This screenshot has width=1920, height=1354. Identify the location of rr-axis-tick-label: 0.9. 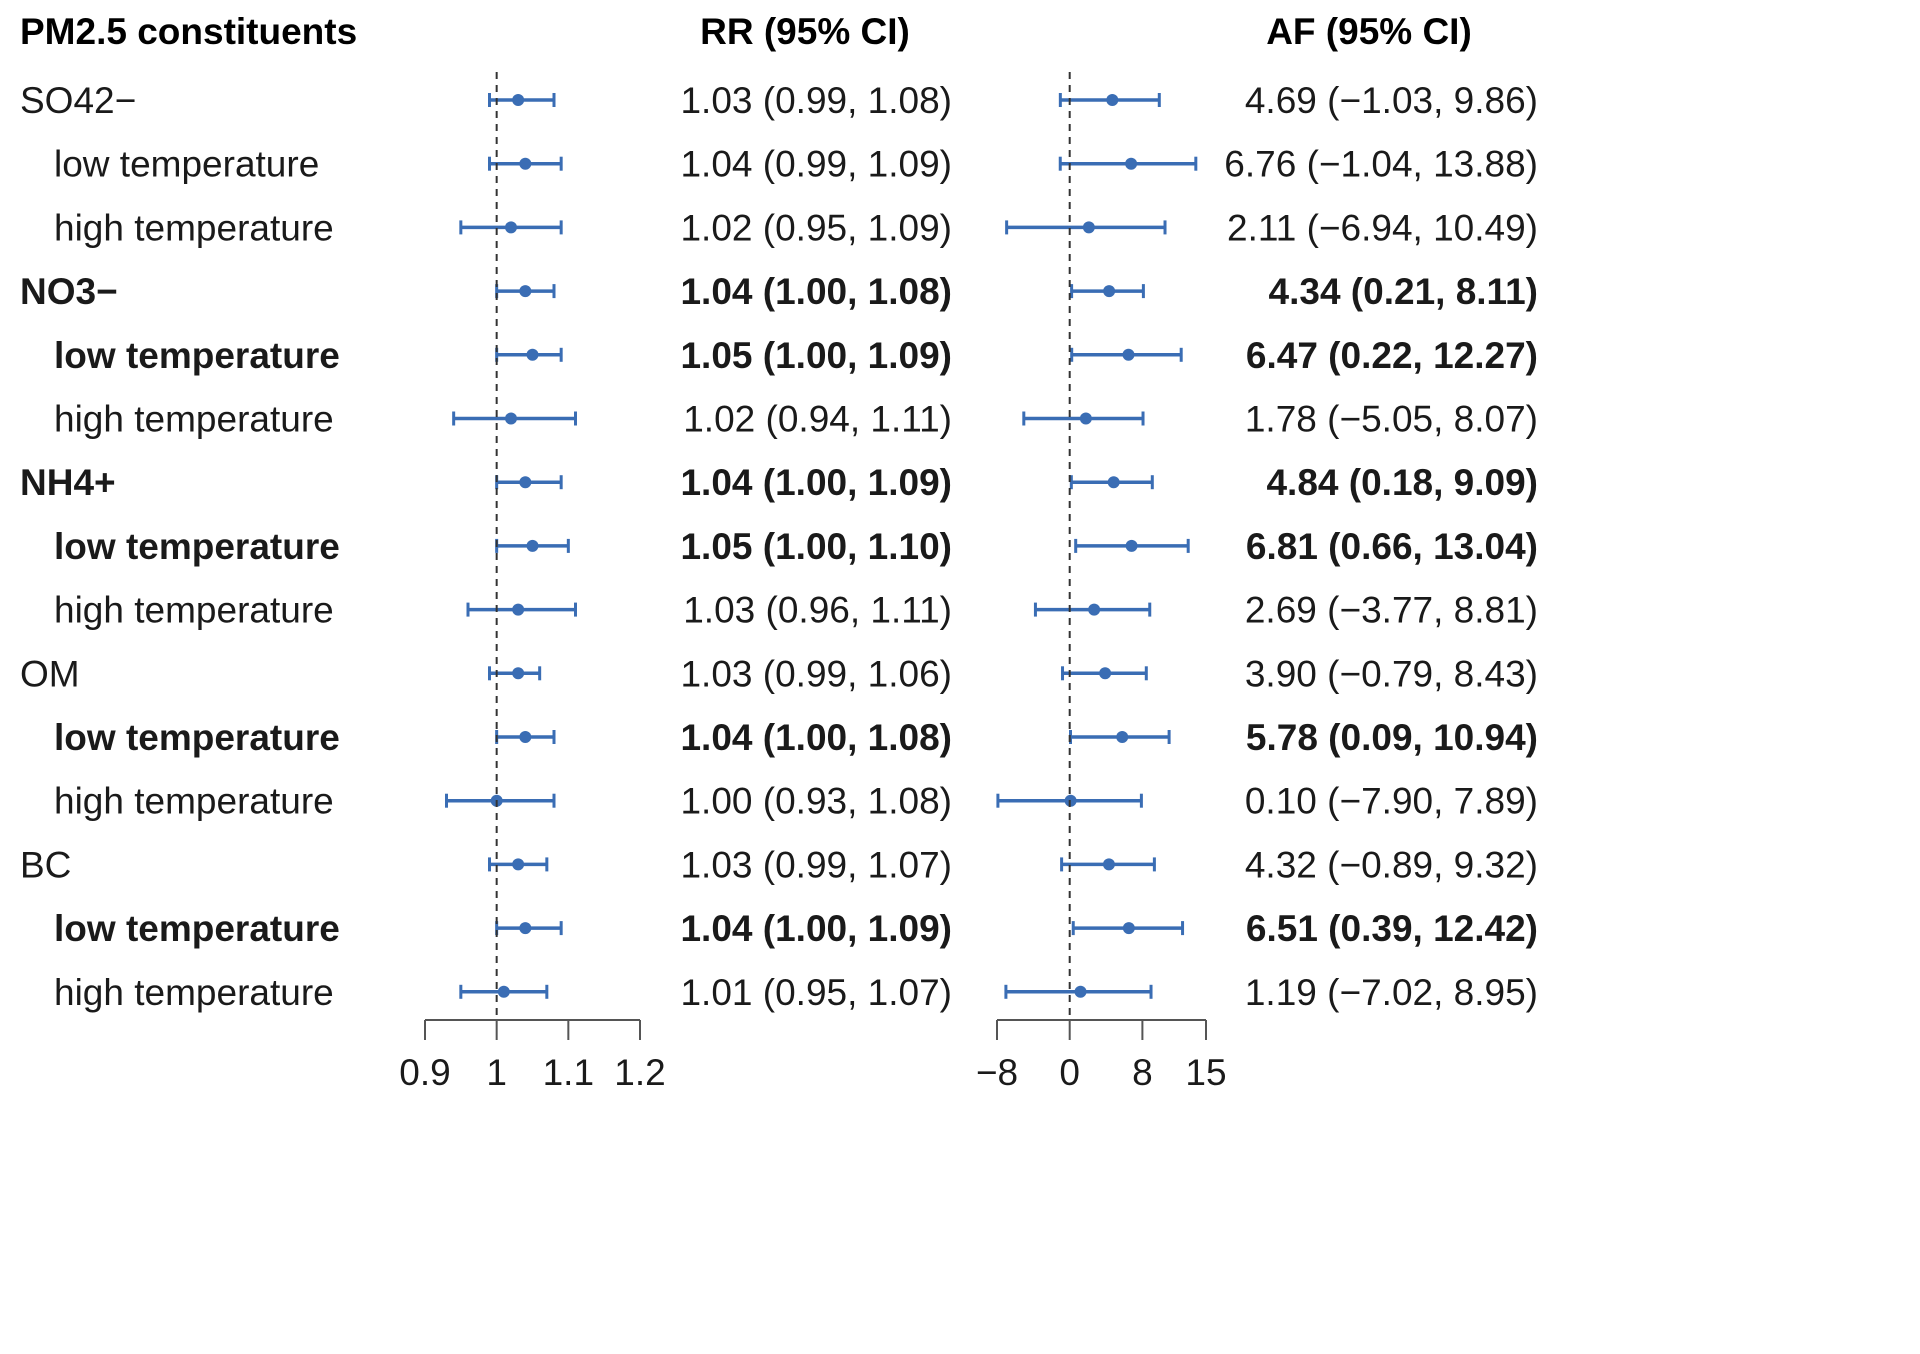
(424, 1072).